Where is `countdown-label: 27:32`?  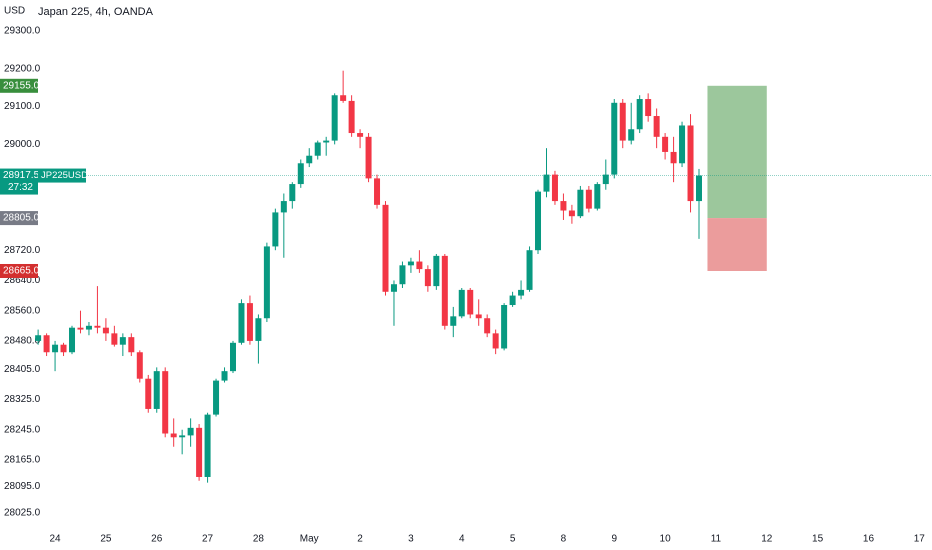 countdown-label: 27:32 is located at coordinates (20, 187).